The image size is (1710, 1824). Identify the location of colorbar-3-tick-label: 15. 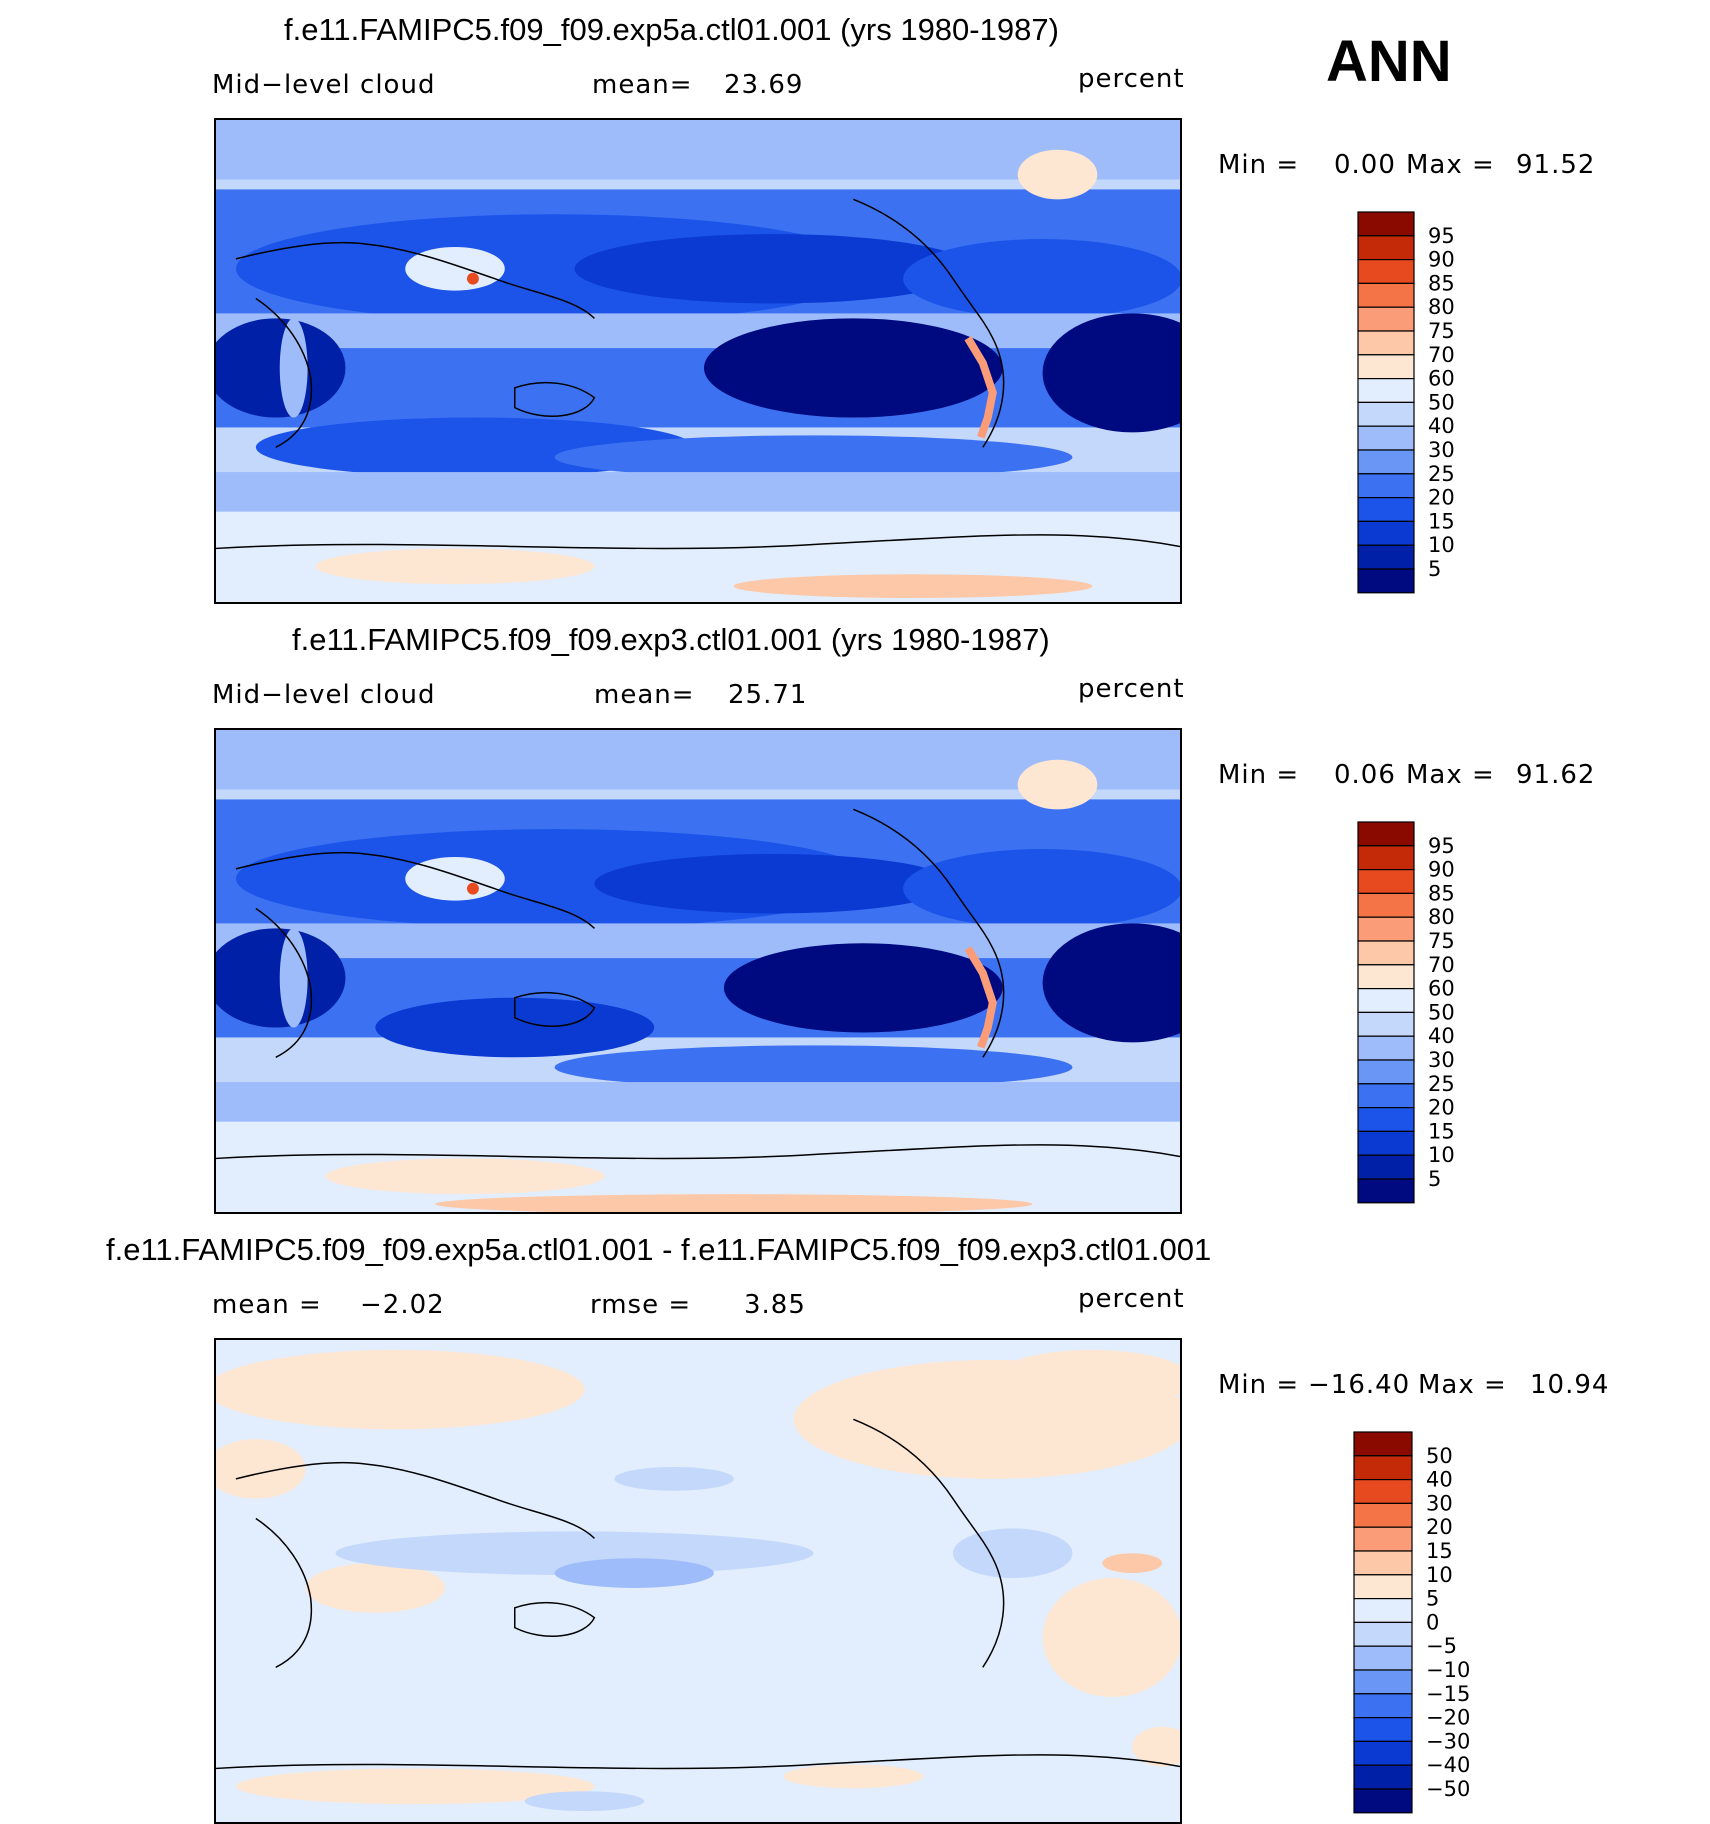
(1439, 1551).